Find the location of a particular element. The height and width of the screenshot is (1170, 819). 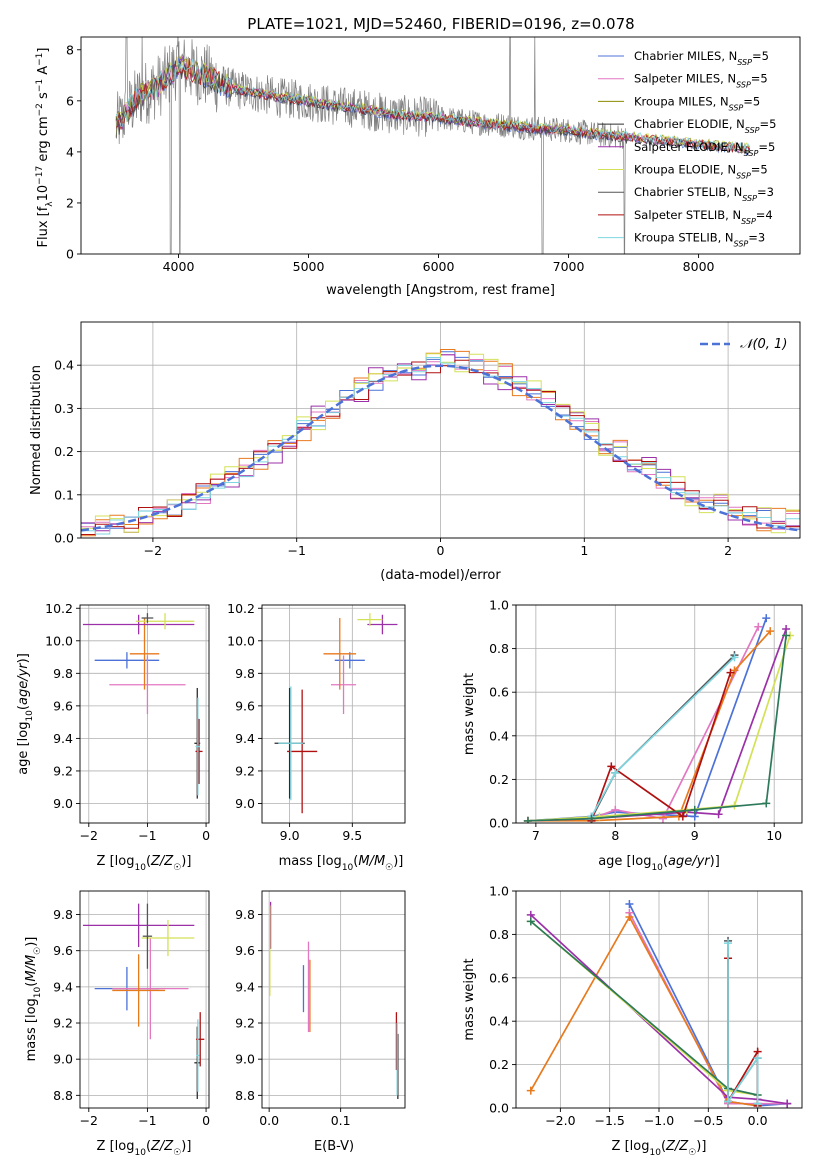

mass_weight_vs_age-ytick-label: 0.8 is located at coordinates (499, 648).